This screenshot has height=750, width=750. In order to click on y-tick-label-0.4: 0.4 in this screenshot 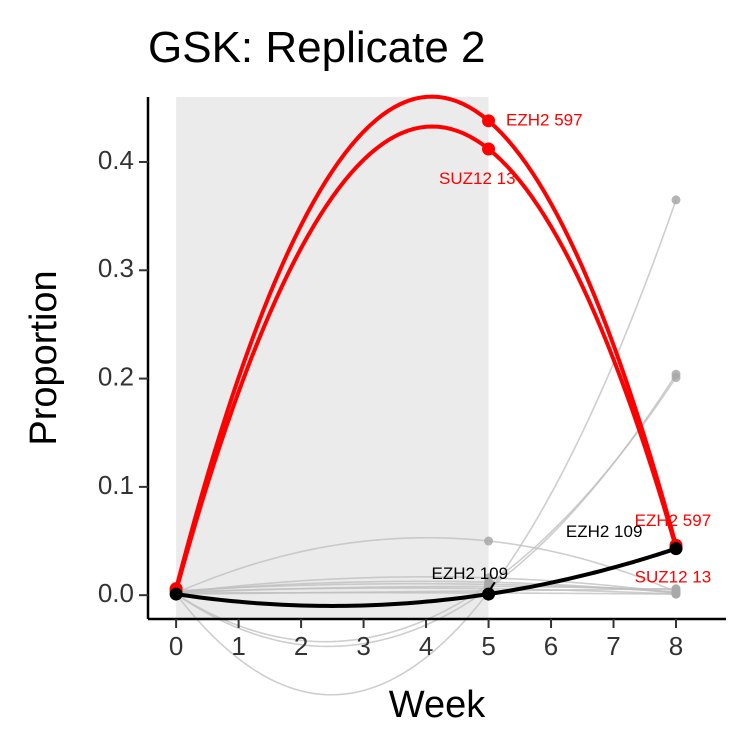, I will do `click(116, 160)`.